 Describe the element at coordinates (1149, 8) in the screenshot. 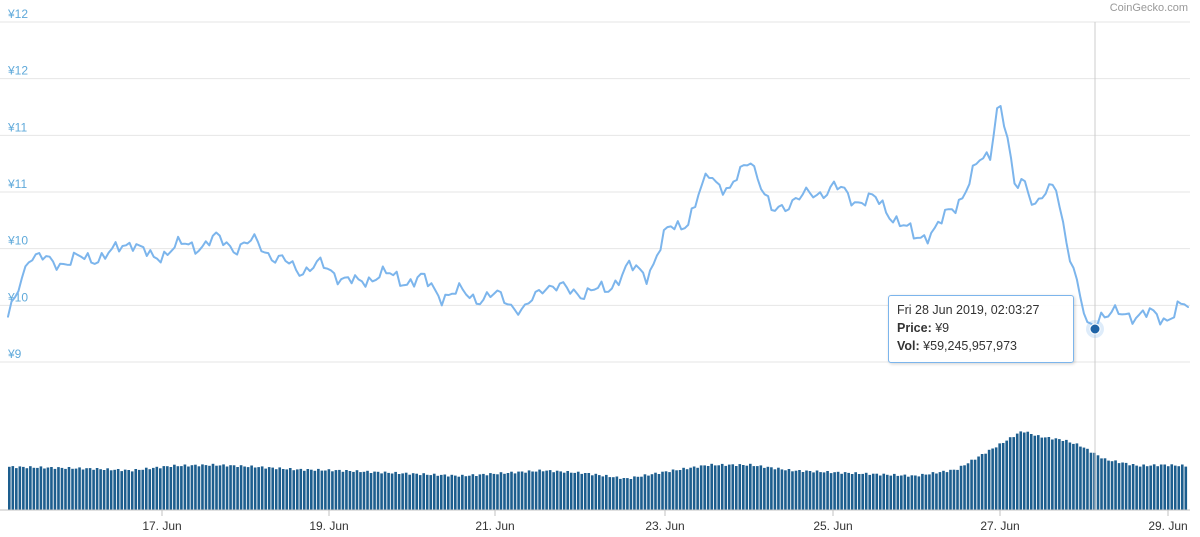

I see `credit-text: CoinGecko.com` at that location.